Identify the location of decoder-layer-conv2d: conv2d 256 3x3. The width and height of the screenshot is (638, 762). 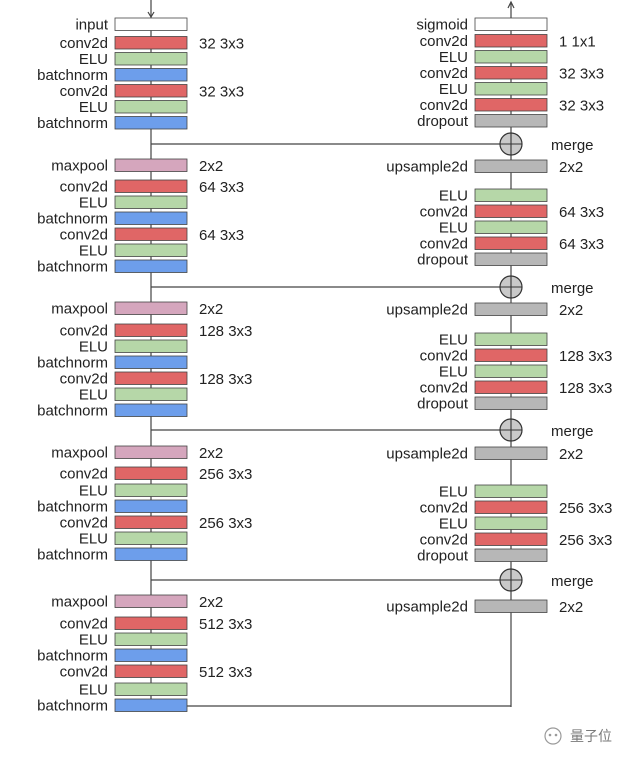
(516, 541).